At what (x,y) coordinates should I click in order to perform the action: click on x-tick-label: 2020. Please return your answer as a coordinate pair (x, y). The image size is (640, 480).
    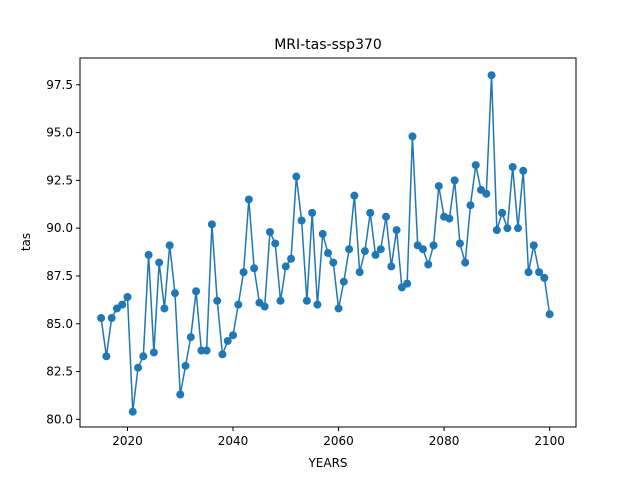
    Looking at the image, I should click on (127, 441).